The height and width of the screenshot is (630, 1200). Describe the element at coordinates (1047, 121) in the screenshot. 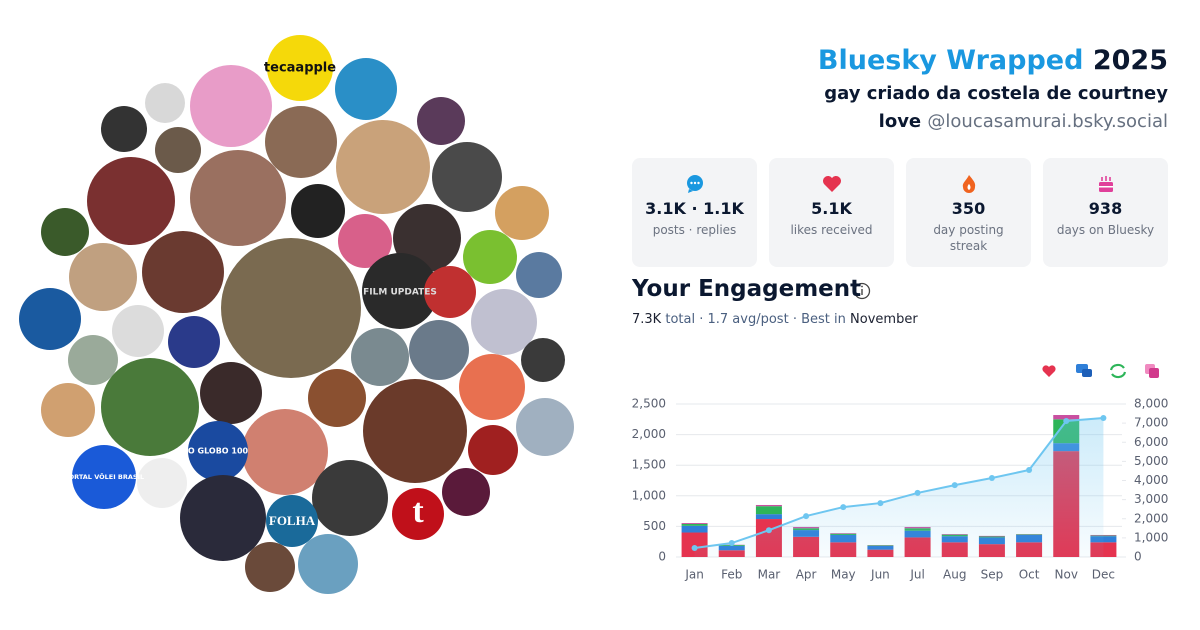

I see `handle: @loucasamurai.bsky.social` at that location.